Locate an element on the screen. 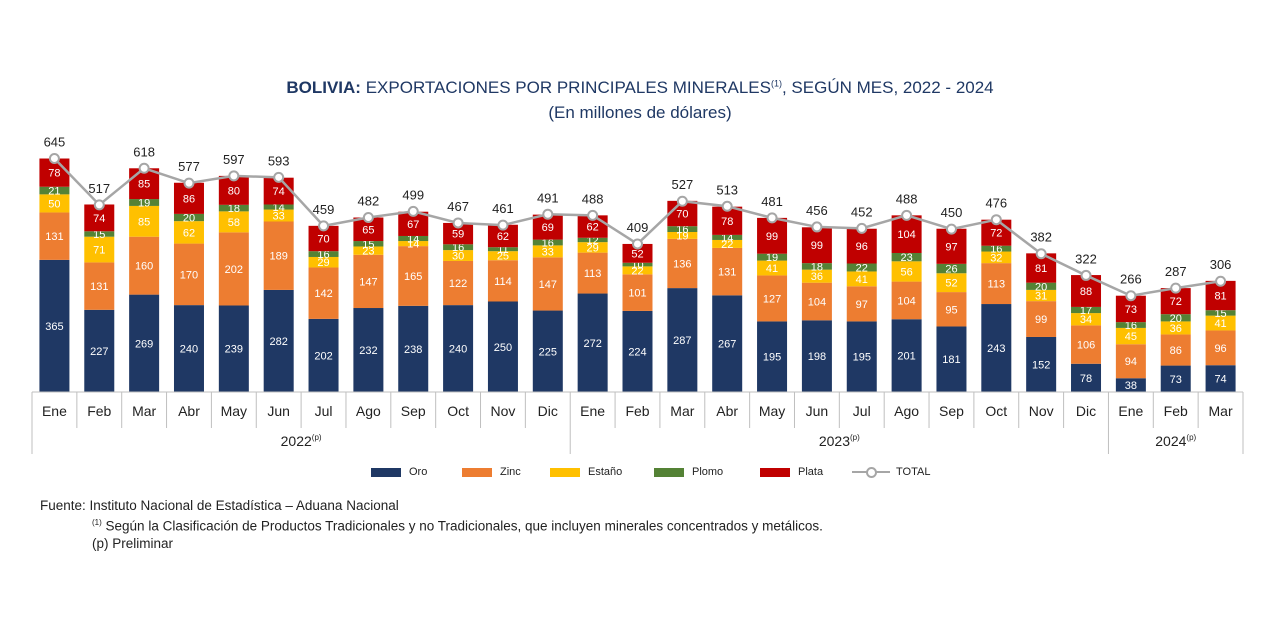 Image resolution: width=1280 pixels, height=640 pixels. segment-value-label: 33 is located at coordinates (279, 217).